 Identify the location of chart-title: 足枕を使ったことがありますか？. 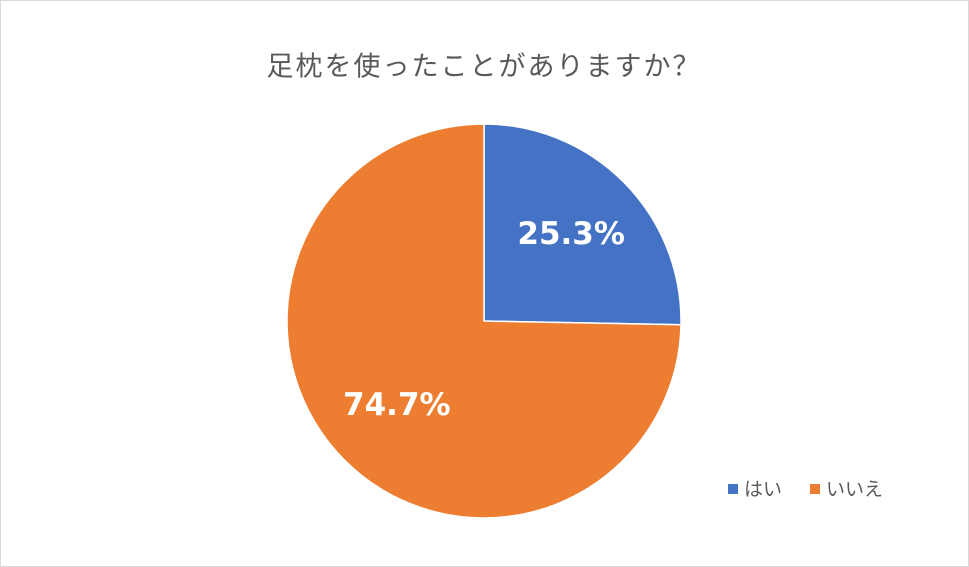
(484, 67).